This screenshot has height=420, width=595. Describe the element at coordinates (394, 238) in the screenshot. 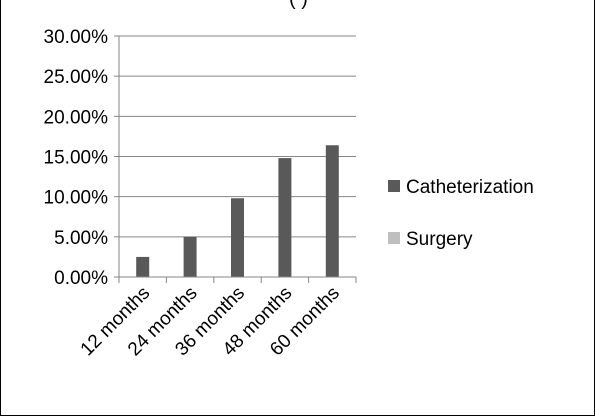

I see `legend-swatch-surgery` at that location.